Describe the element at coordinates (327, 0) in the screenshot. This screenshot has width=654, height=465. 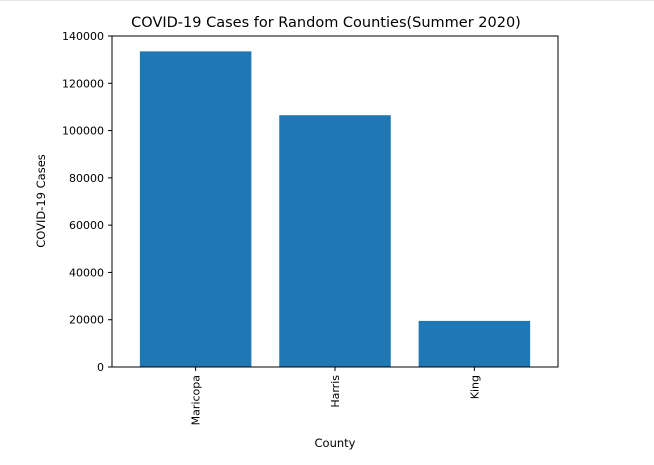
I see `cell-separator` at that location.